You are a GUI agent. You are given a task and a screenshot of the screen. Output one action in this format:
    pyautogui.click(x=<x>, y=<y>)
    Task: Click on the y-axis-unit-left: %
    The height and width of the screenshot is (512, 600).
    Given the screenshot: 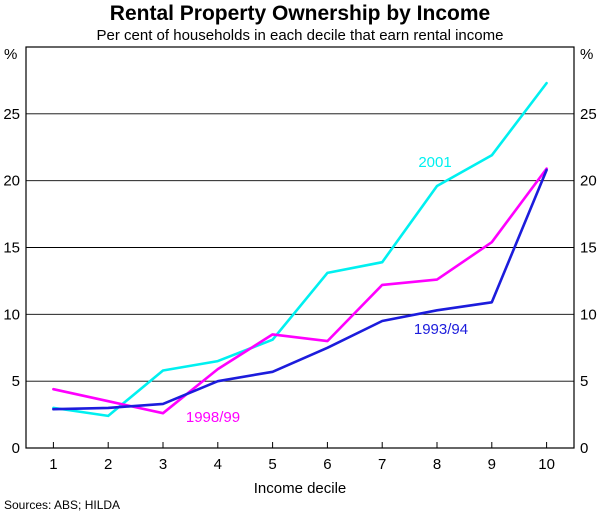 What is the action you would take?
    pyautogui.click(x=10, y=54)
    